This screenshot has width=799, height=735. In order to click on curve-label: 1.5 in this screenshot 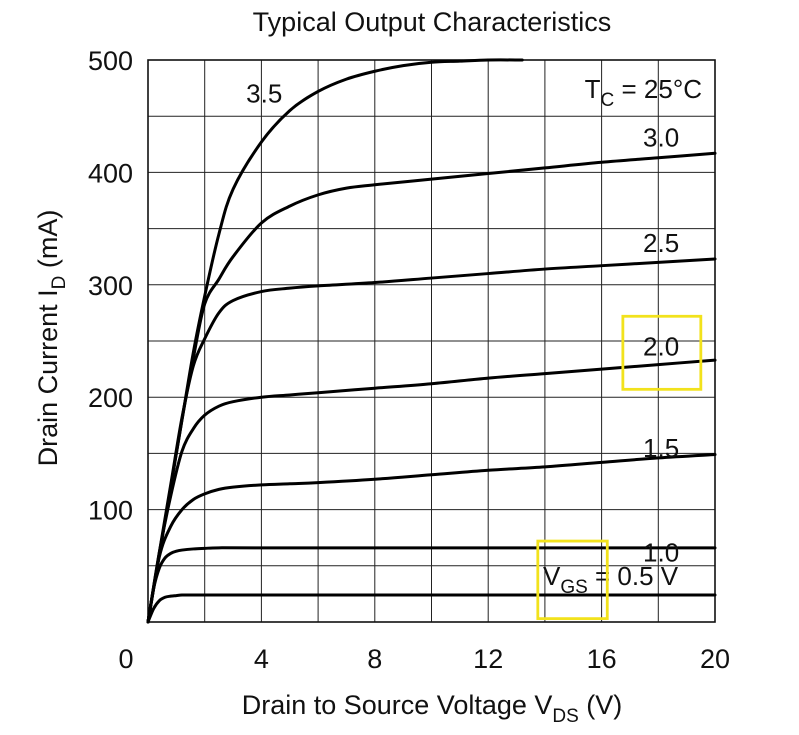, I will do `click(661, 448)`.